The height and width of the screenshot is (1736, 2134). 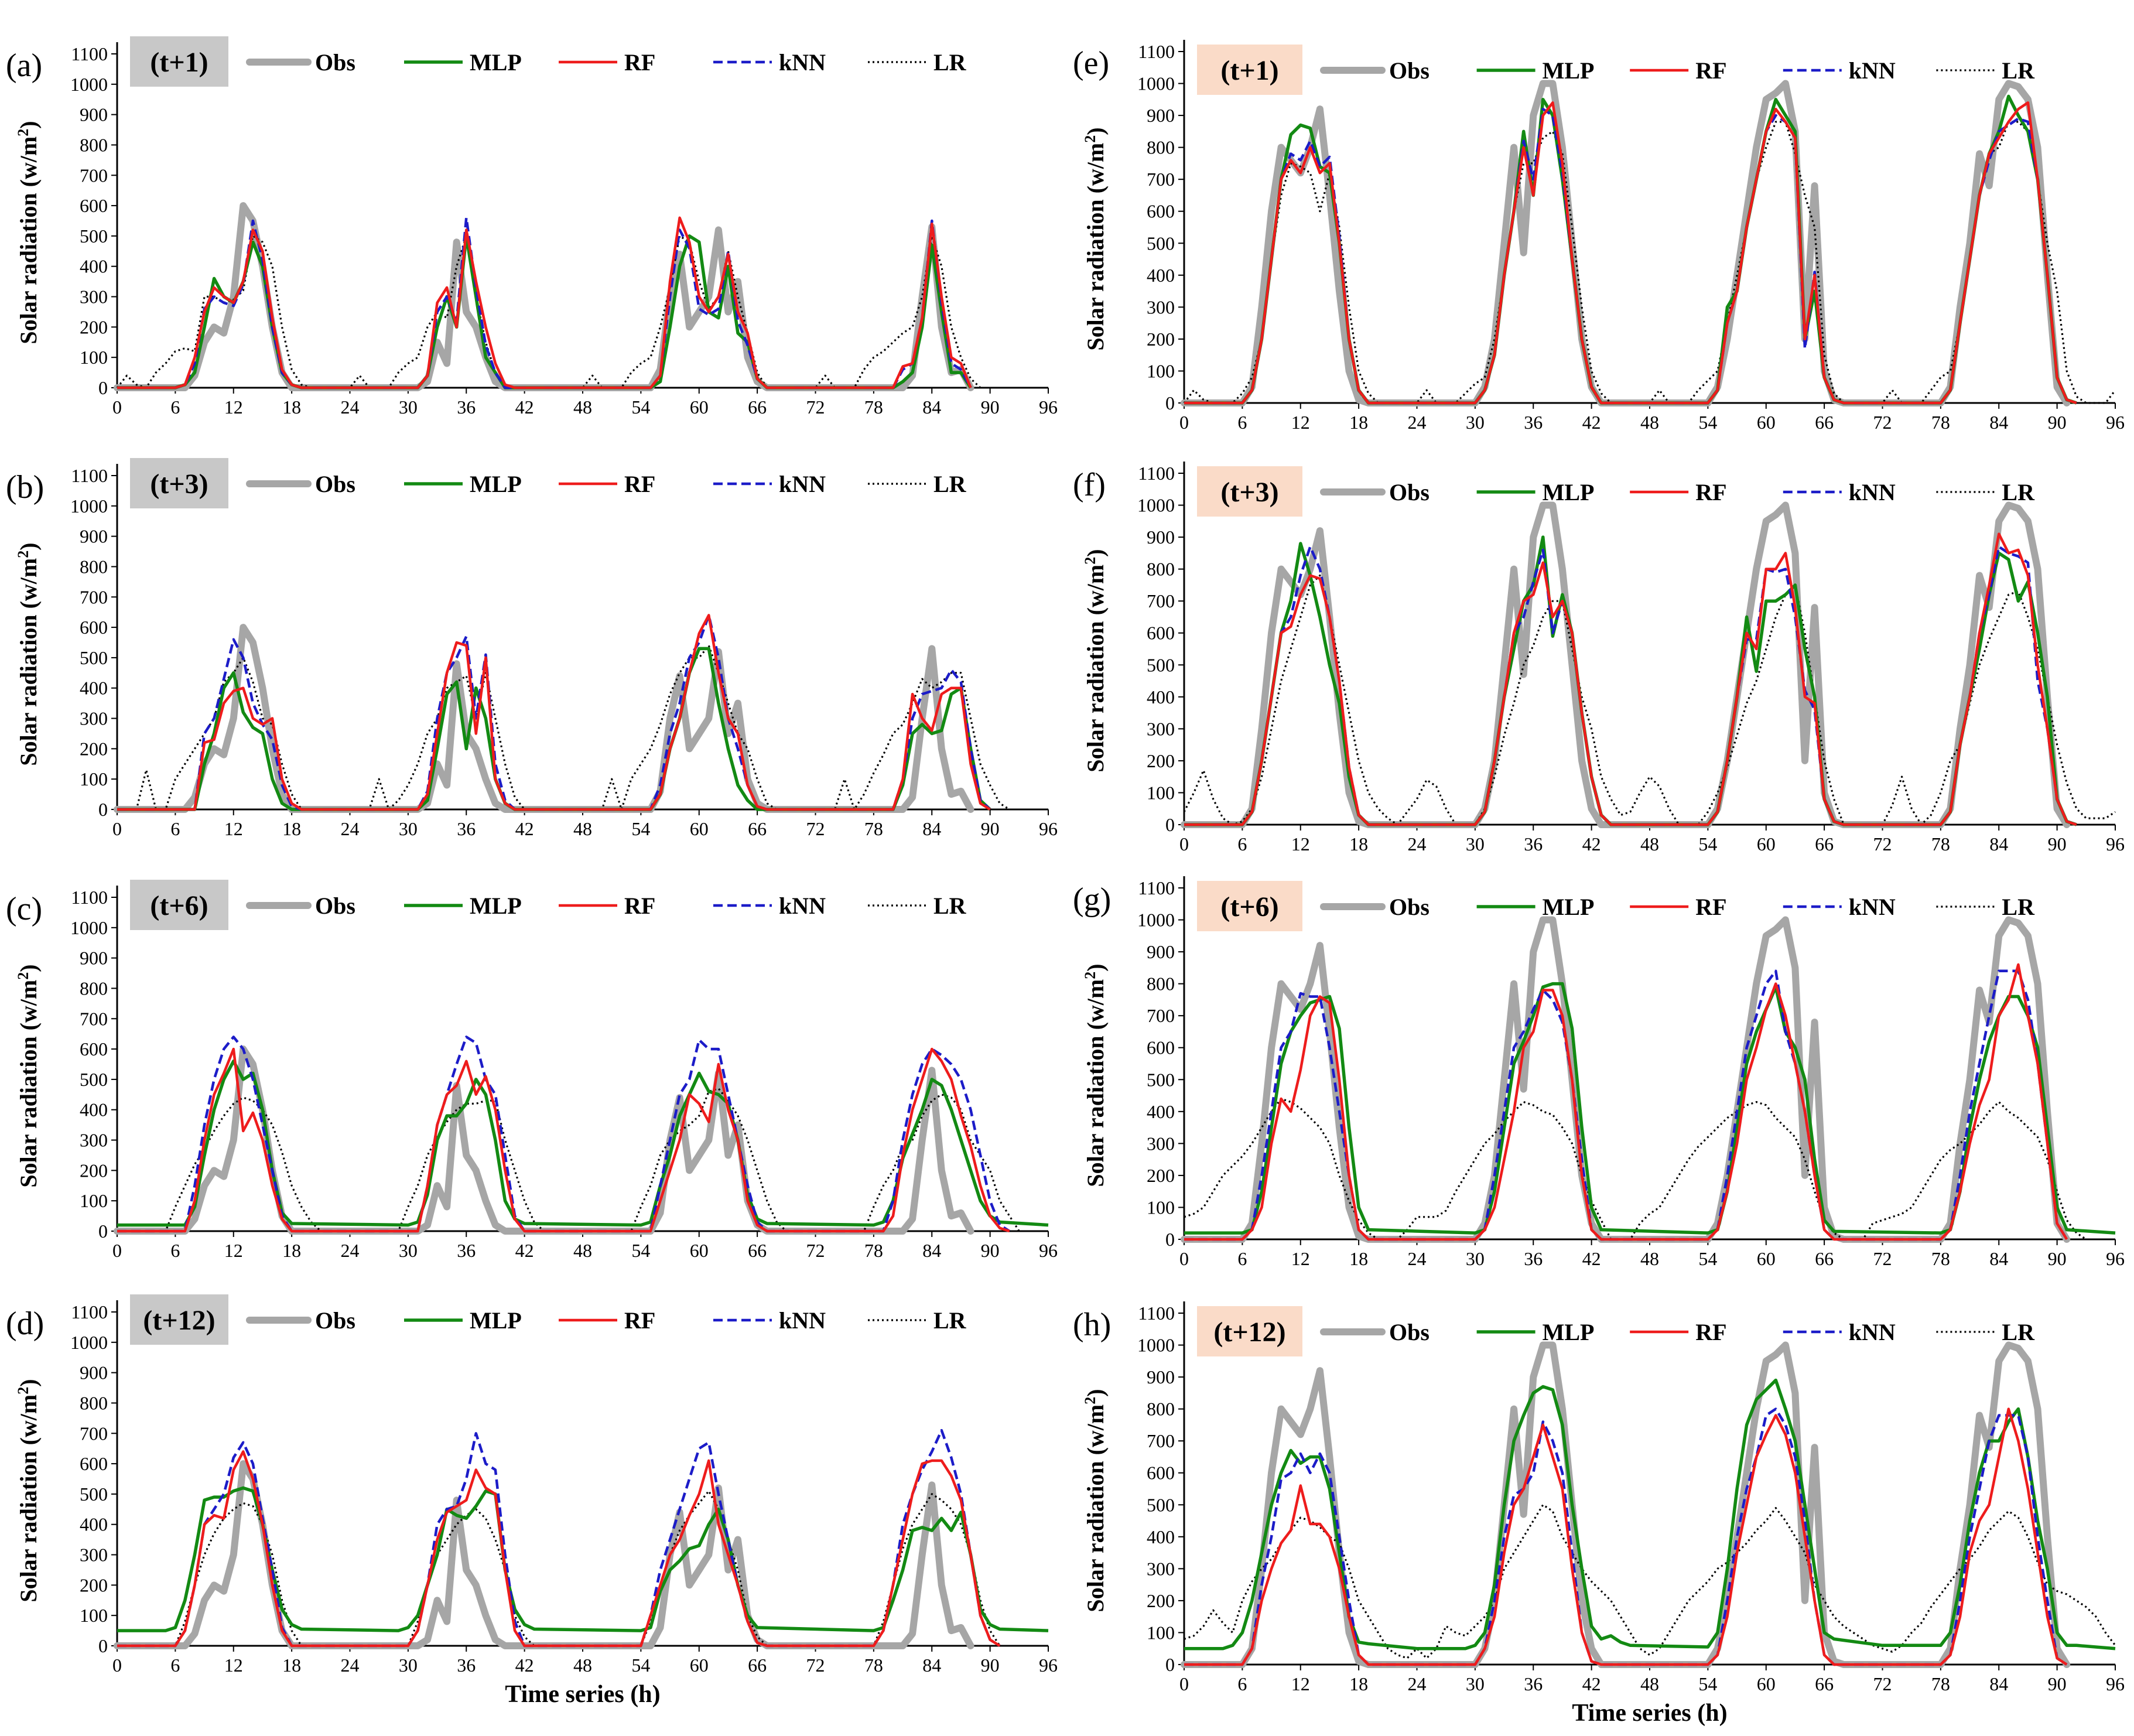 I want to click on series-line-lr, so click(x=563, y=727).